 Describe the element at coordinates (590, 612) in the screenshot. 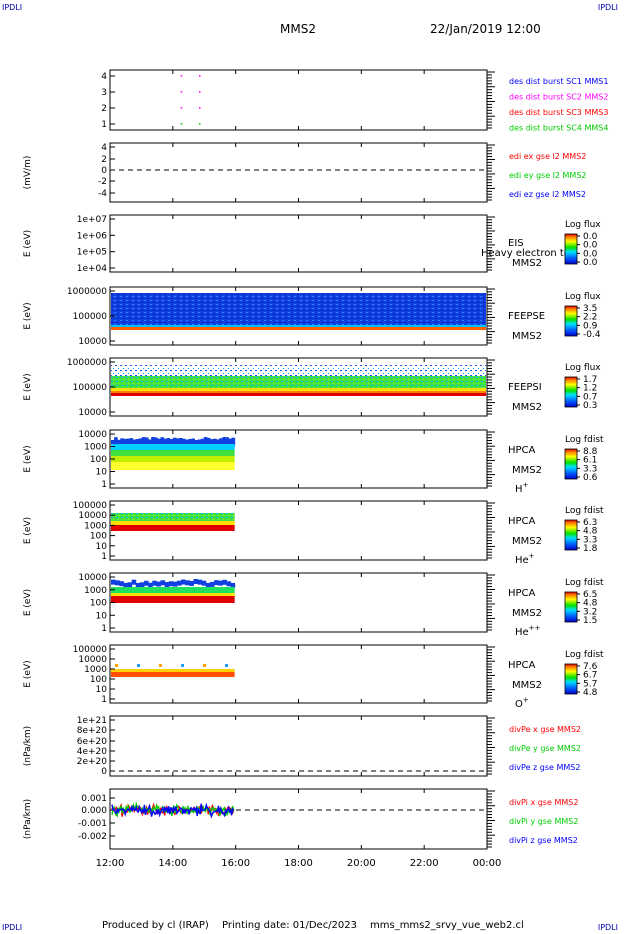

I see `colorbar-tick-label: 3.2` at that location.